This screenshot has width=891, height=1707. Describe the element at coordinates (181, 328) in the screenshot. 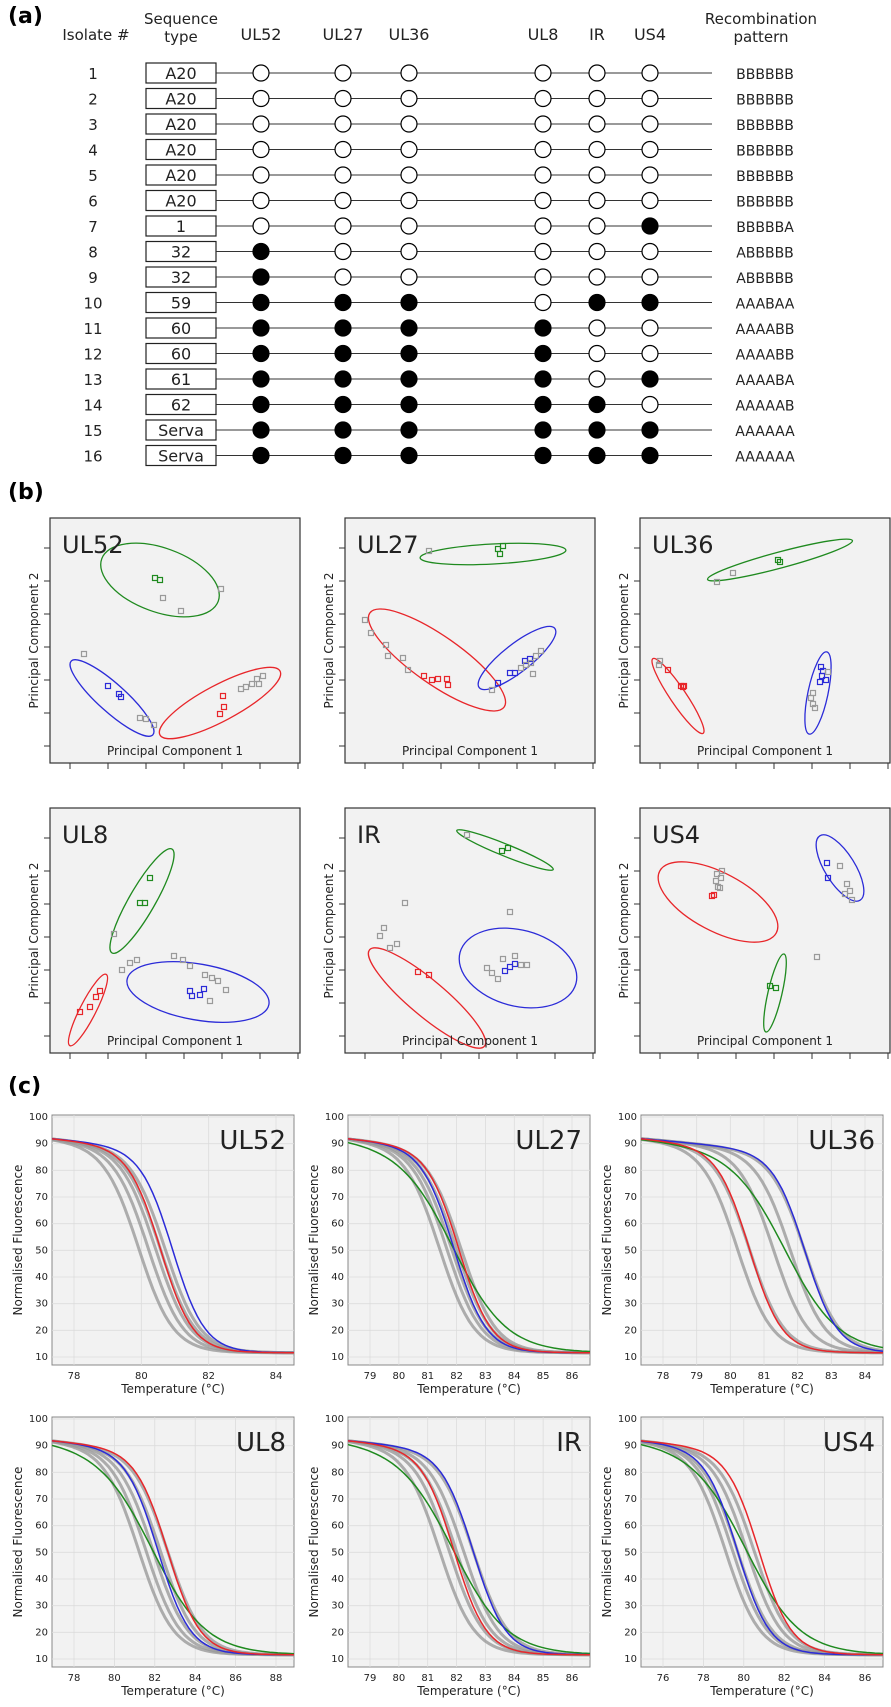

I see `sequence-type-label: 60` at that location.